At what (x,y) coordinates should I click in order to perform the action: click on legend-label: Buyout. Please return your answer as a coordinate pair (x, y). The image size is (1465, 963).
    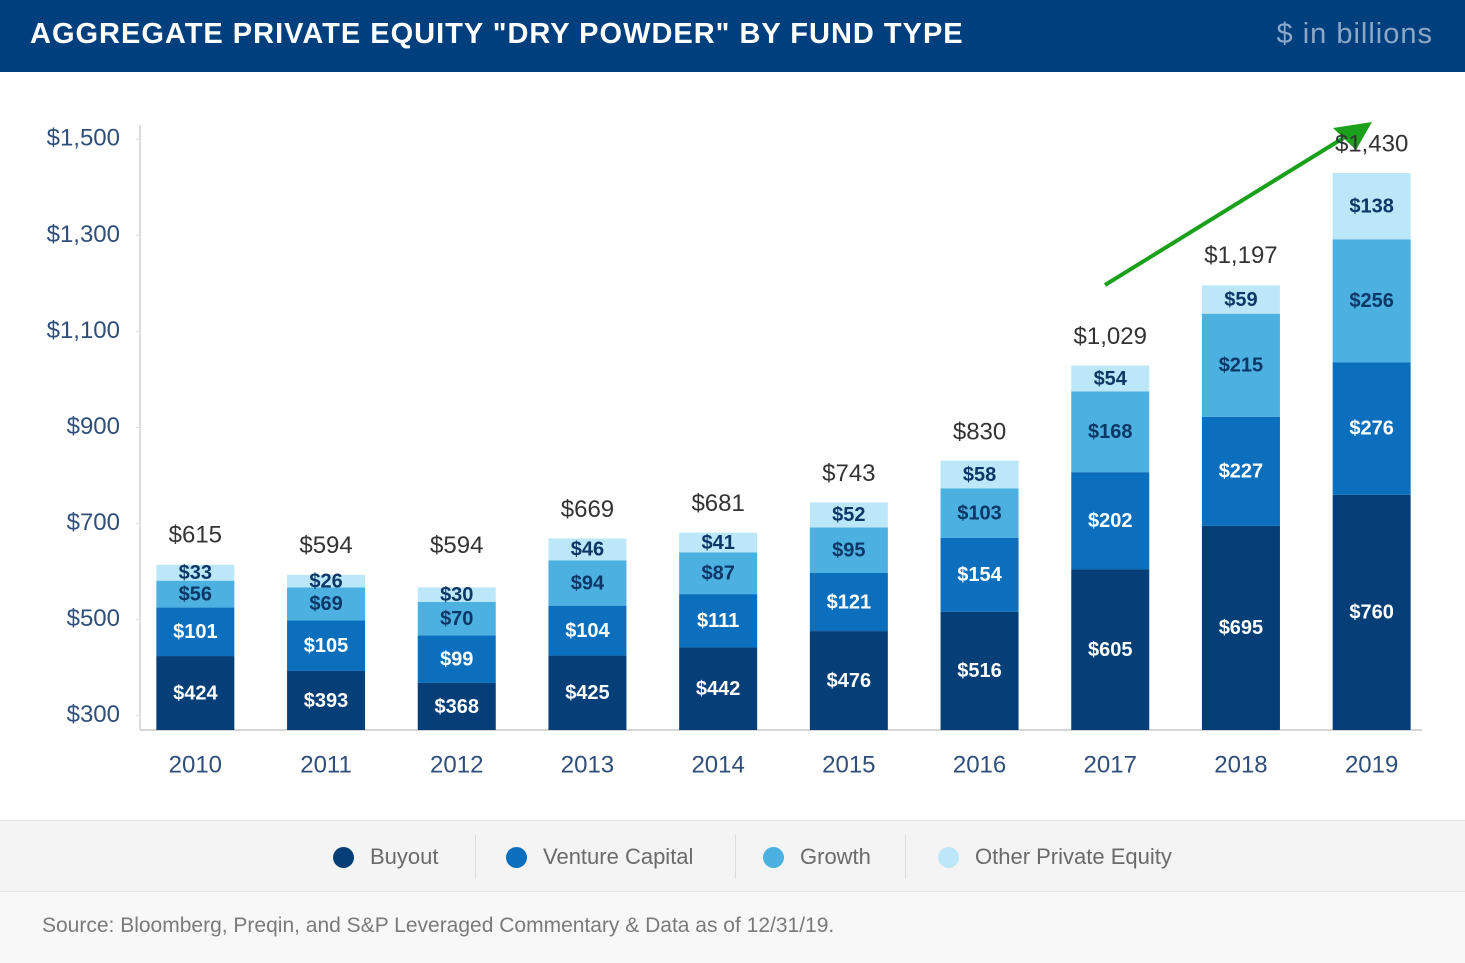
    Looking at the image, I should click on (404, 856).